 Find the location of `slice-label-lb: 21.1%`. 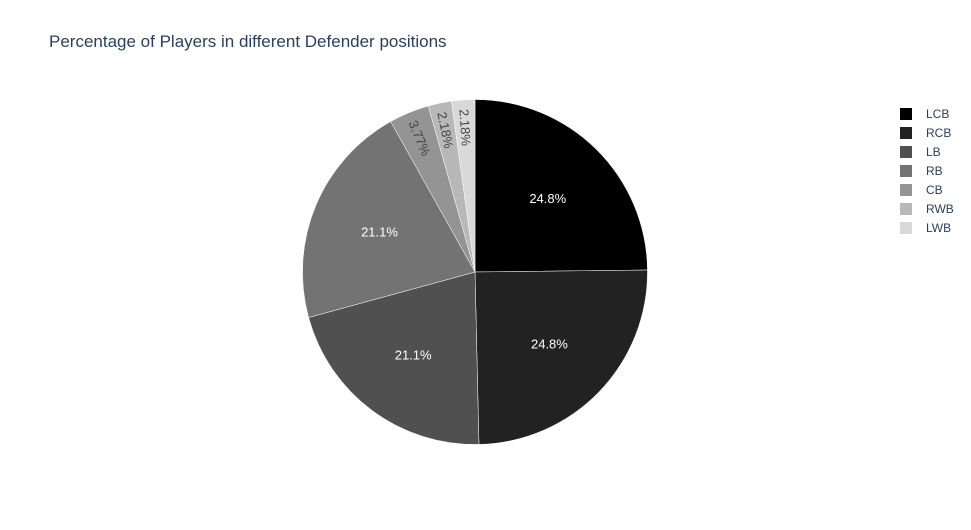

slice-label-lb: 21.1% is located at coordinates (413, 354).